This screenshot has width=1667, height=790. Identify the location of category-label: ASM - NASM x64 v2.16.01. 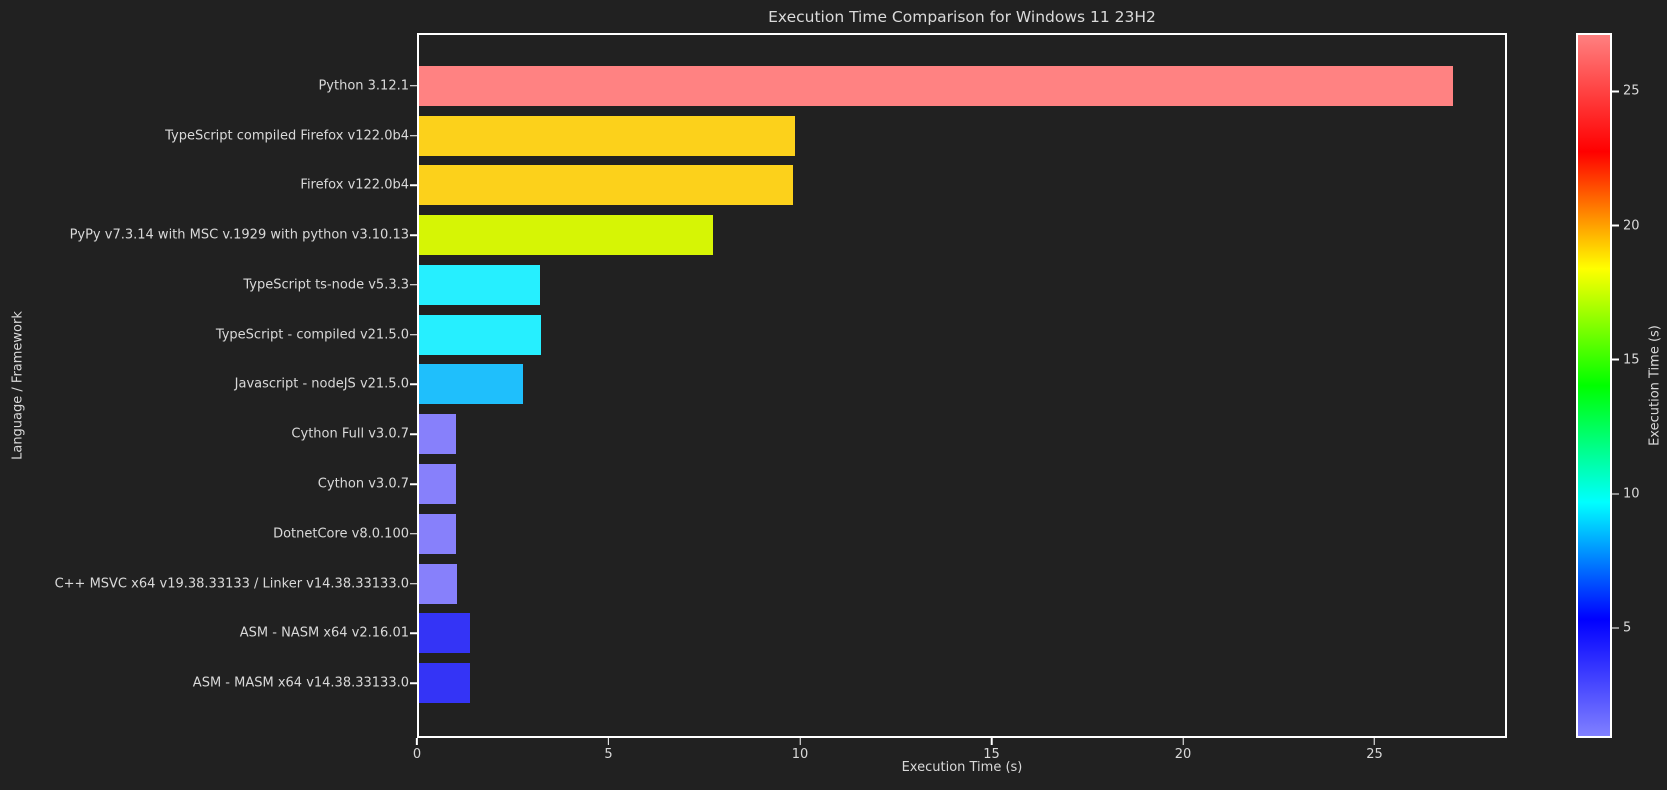
(324, 633).